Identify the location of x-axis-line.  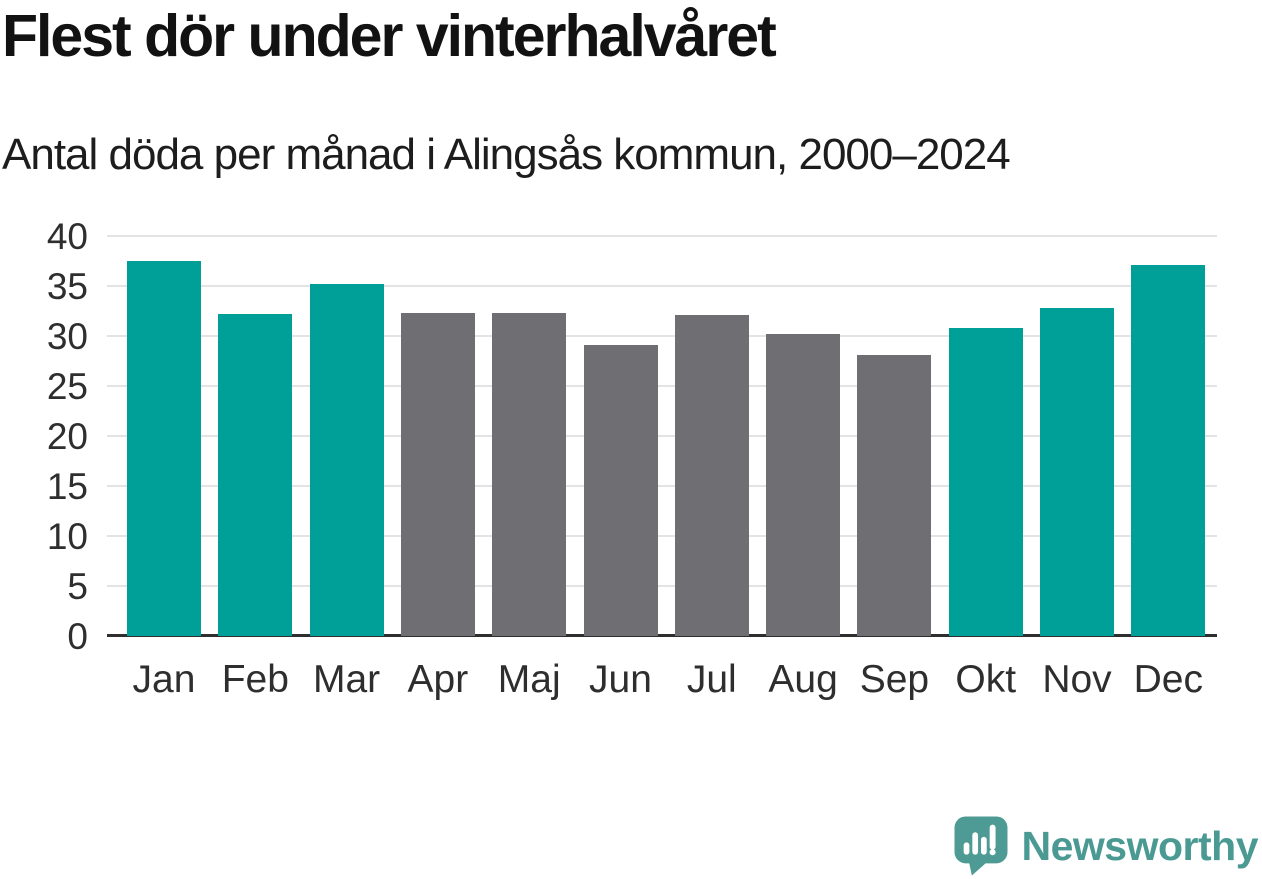
(662, 635).